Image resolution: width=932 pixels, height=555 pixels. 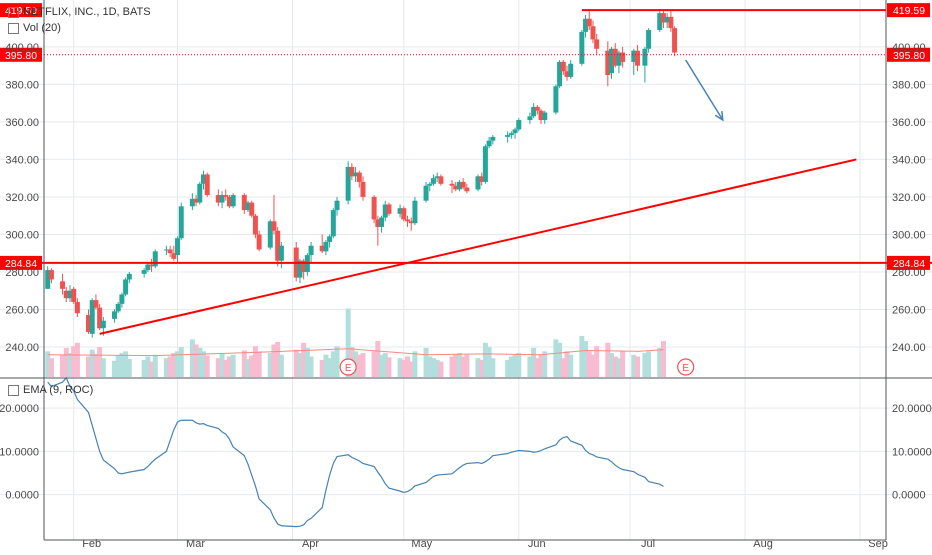 I want to click on osc-tick-left: 0.0000, so click(x=22, y=496).